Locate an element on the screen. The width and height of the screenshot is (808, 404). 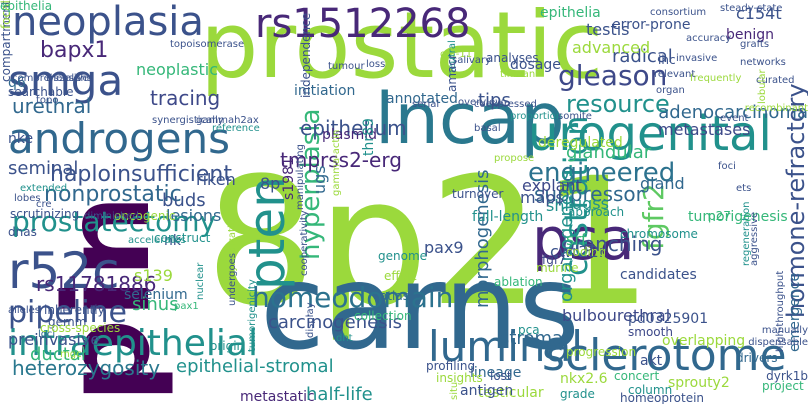
word-engineered: engineered is located at coordinates (602, 173).